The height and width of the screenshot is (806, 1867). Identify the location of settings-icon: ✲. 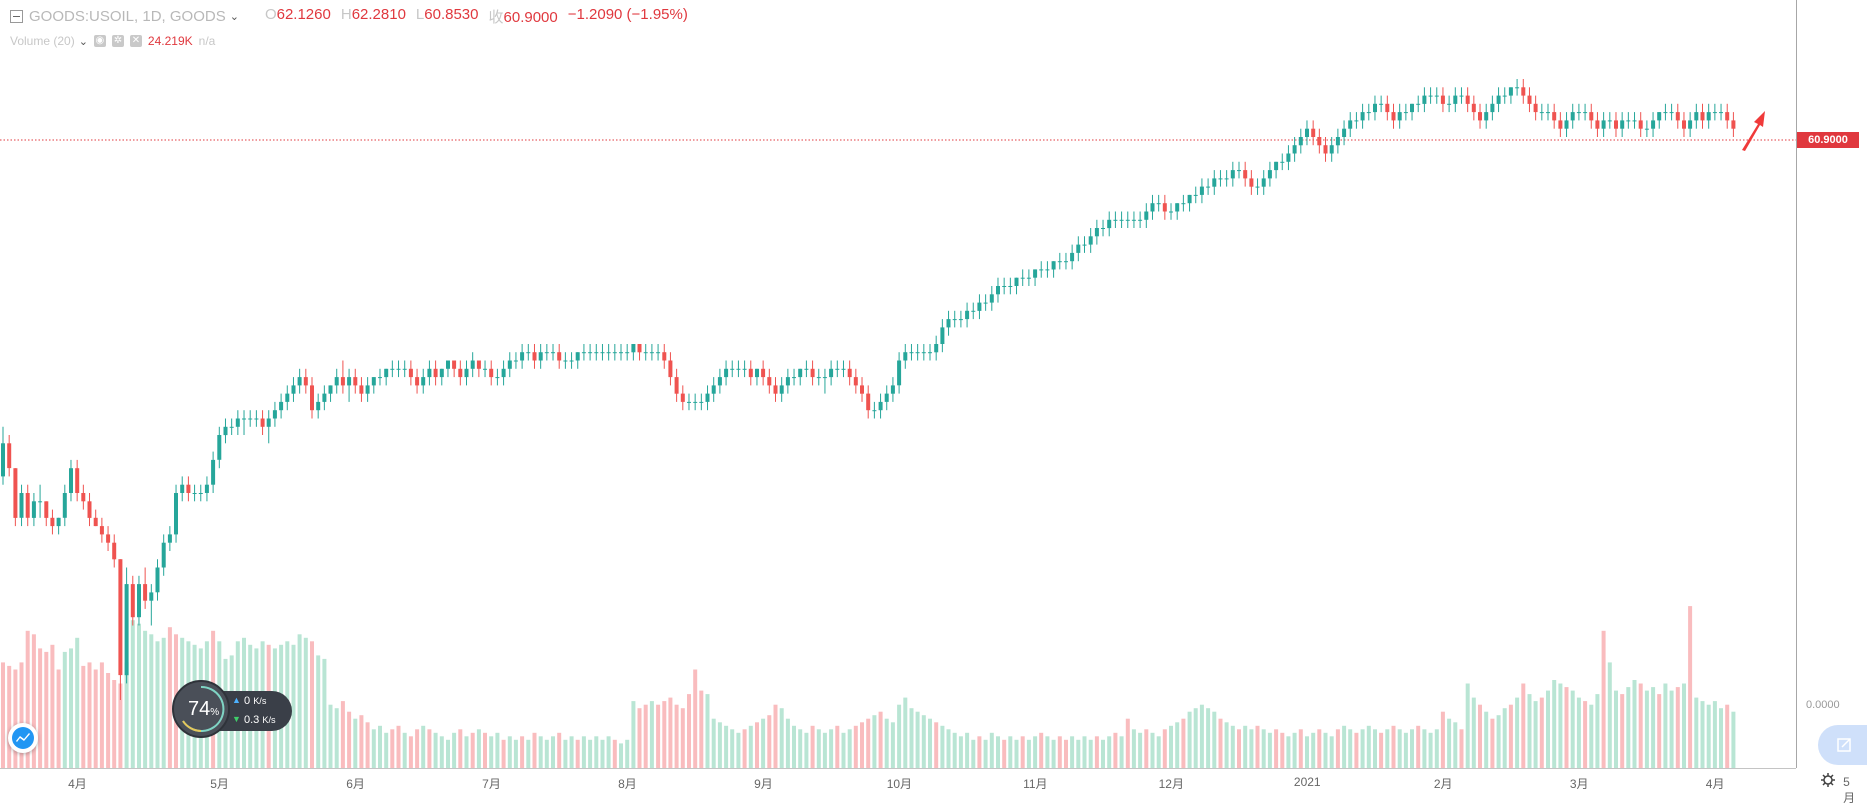
(117, 41).